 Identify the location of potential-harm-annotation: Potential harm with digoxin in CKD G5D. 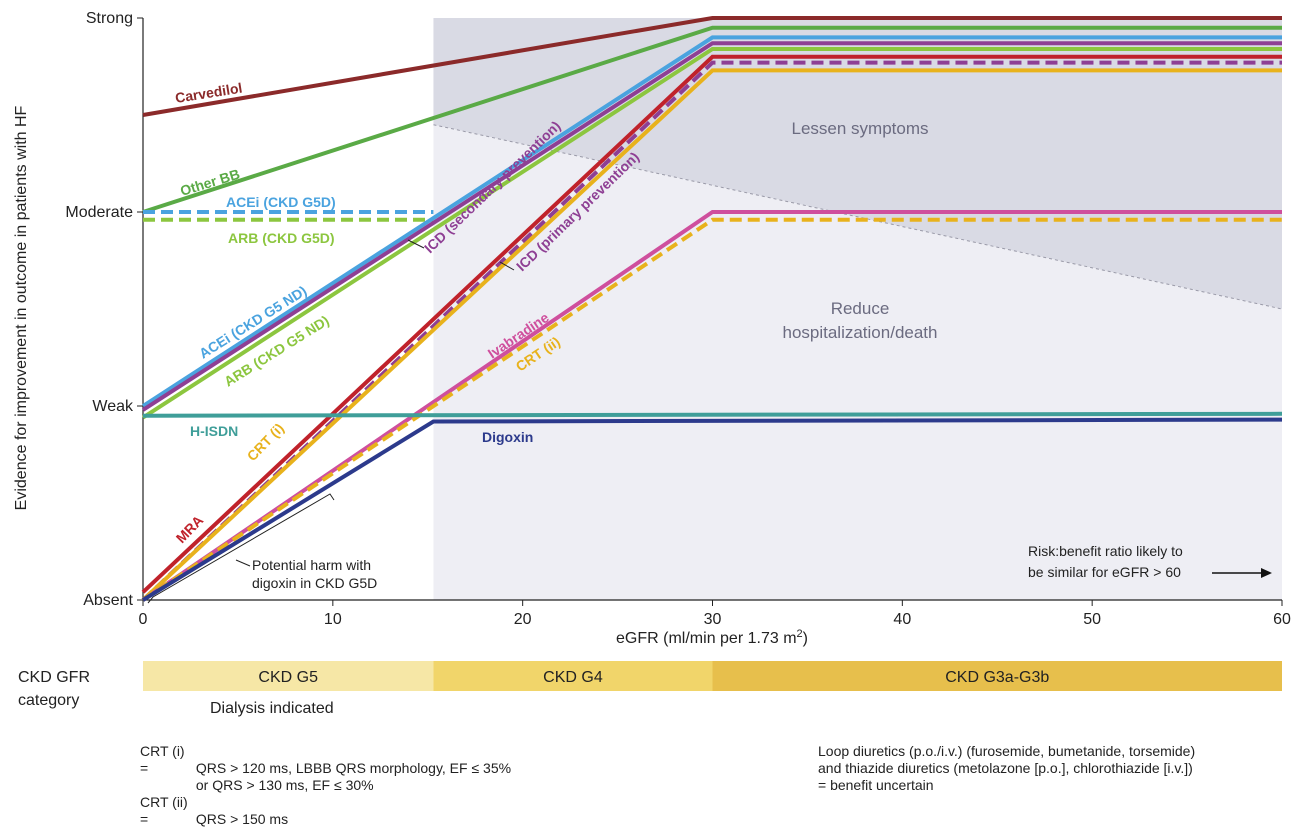
(262, 548).